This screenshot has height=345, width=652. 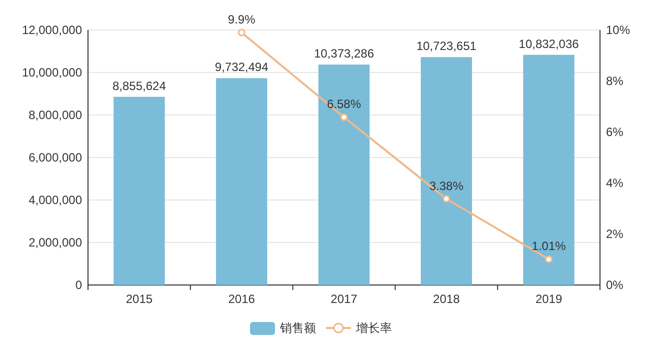 What do you see at coordinates (139, 85) in the screenshot?
I see `data-label: 8,855,624` at bounding box center [139, 85].